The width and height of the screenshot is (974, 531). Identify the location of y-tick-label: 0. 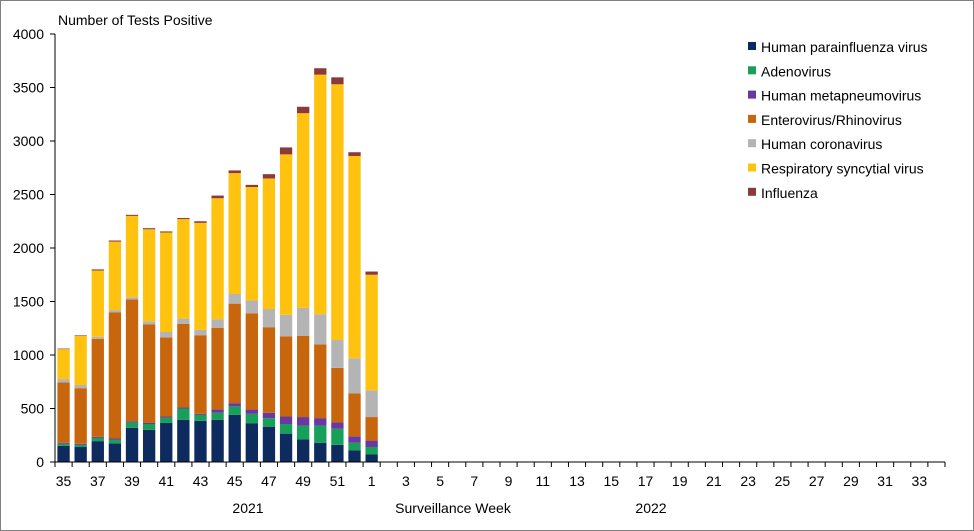
(40, 462).